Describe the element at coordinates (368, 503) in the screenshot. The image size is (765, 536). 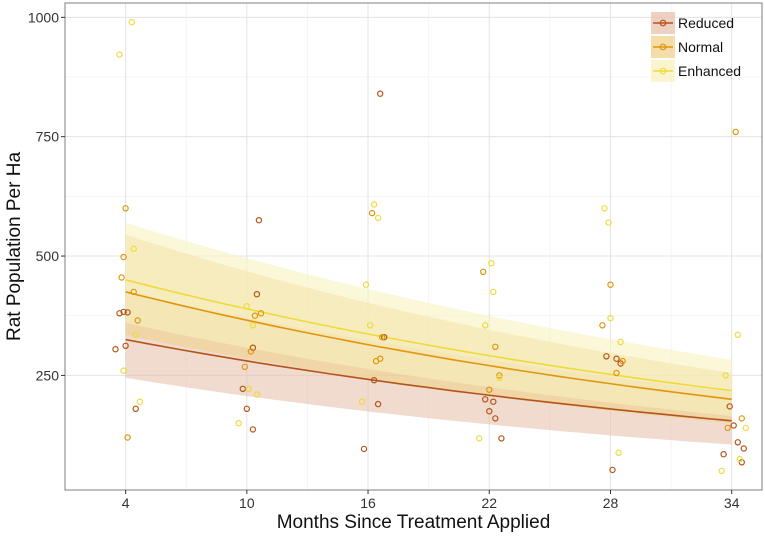
I see `x-tick-label: 16` at that location.